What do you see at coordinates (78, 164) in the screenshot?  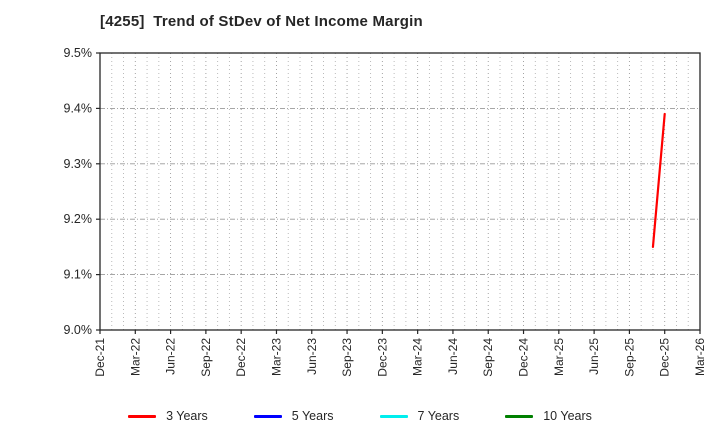 I see `y-tick-label: 9.3%` at bounding box center [78, 164].